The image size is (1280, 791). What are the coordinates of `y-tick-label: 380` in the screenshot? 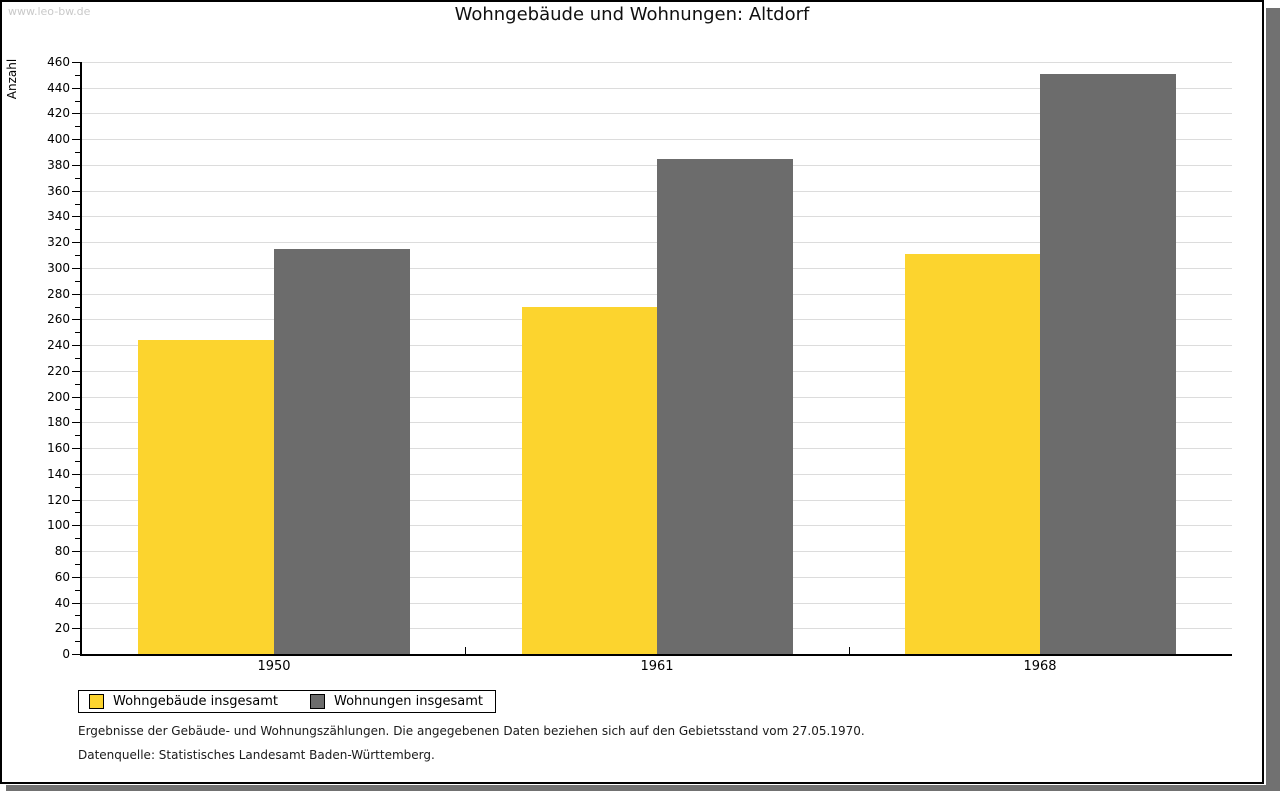 It's located at (58, 165).